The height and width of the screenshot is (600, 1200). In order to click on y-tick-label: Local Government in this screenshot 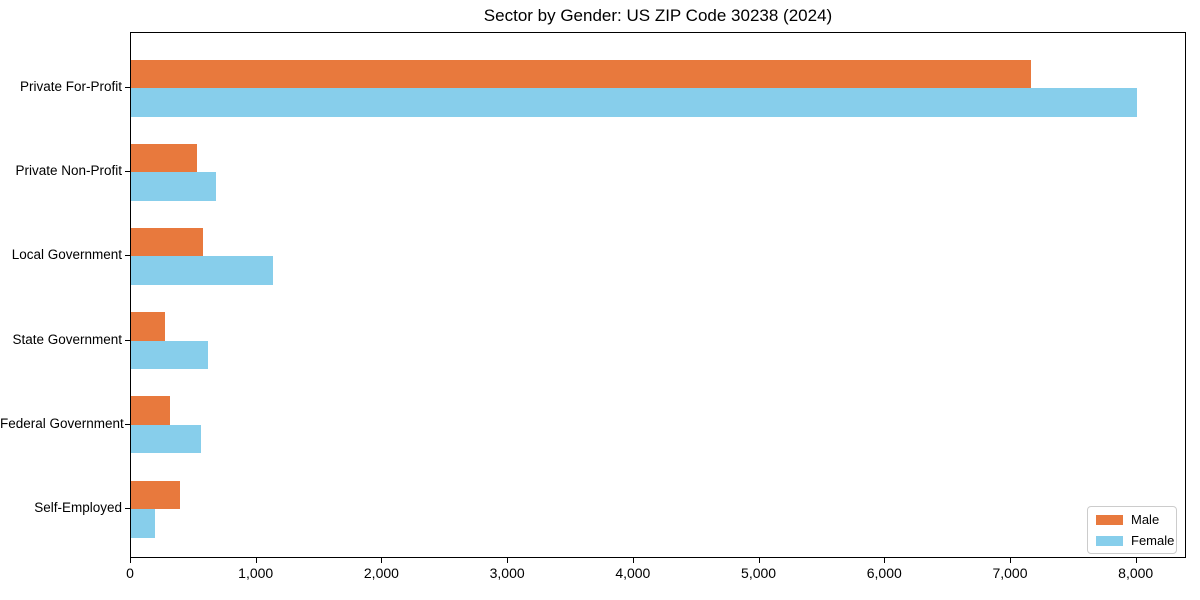, I will do `click(66, 255)`.